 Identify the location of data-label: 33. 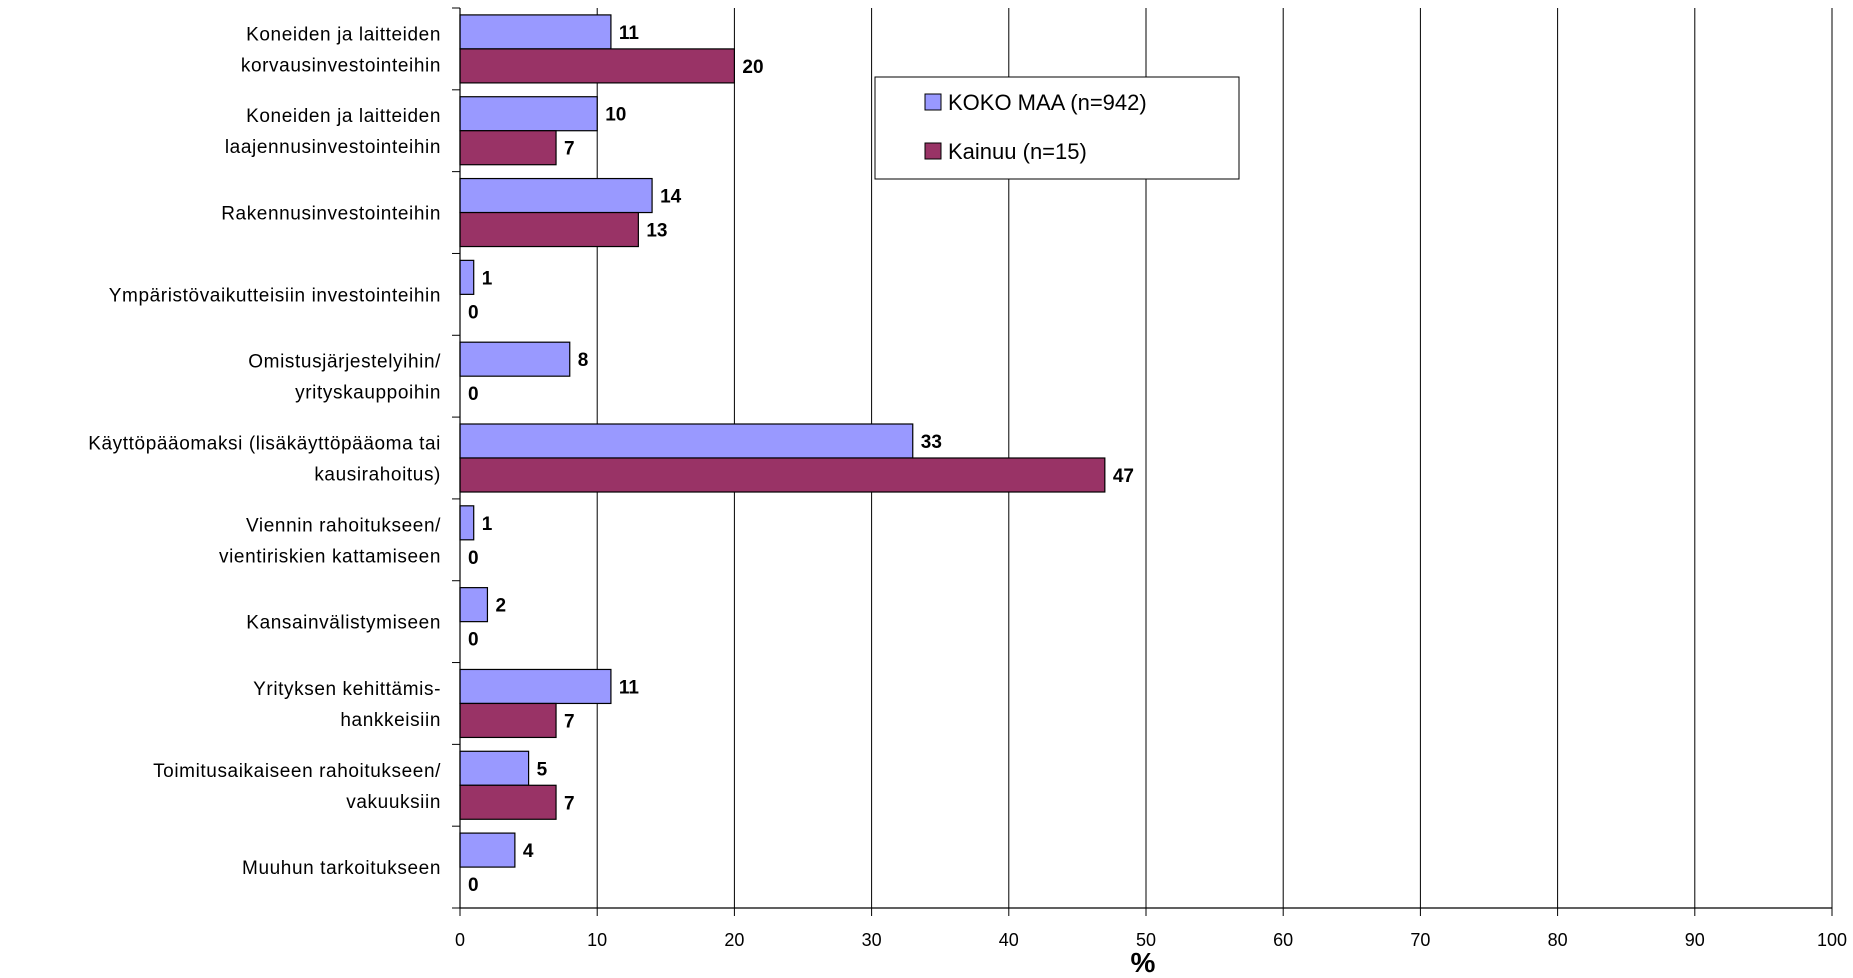
(931, 442).